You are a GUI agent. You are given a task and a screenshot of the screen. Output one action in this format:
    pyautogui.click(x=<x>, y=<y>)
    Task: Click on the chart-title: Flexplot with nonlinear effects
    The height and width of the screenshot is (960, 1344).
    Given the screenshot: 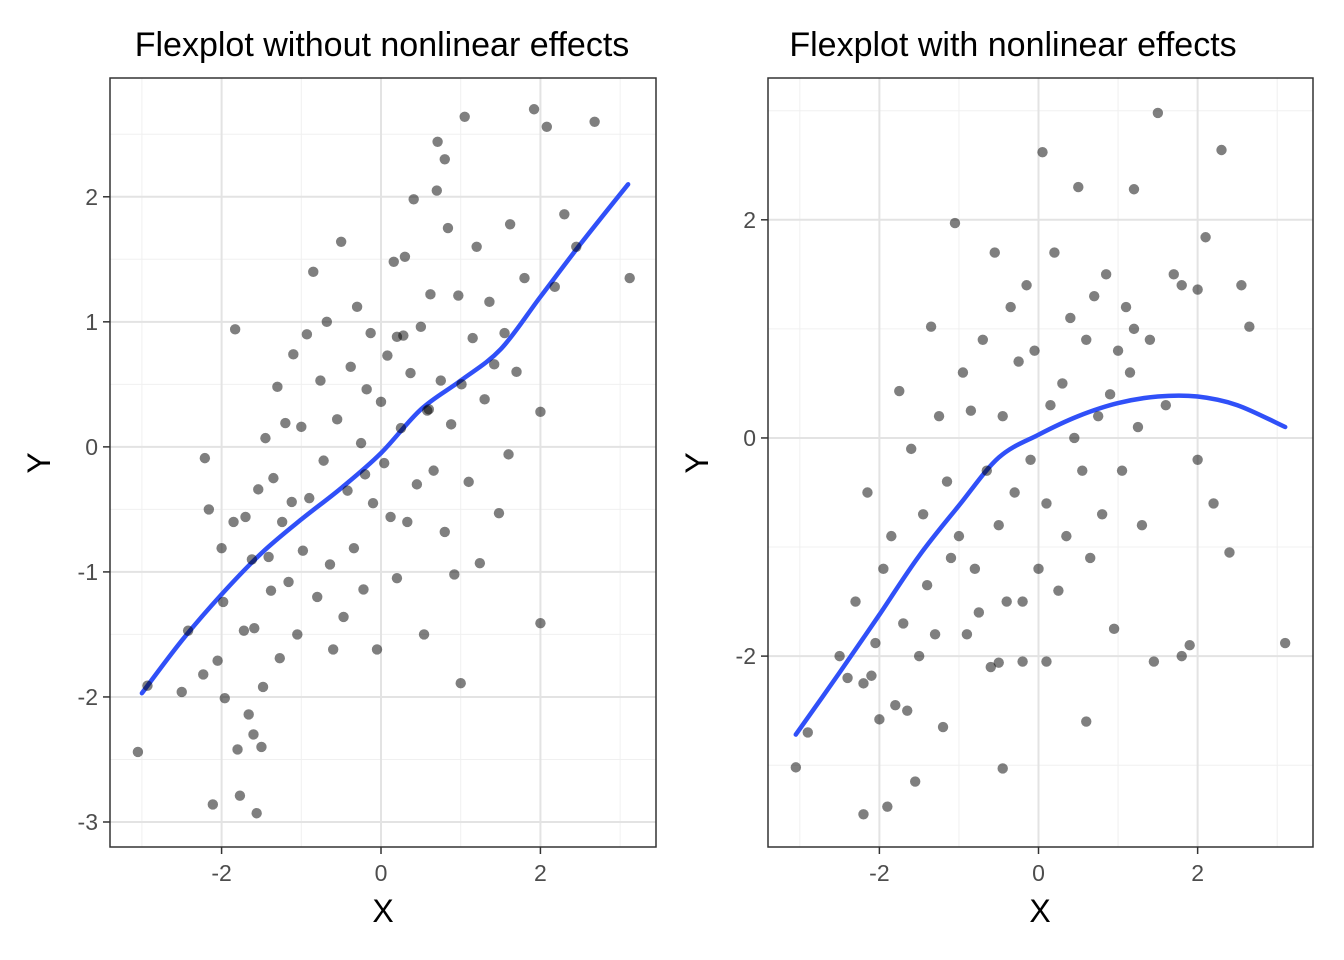 What is the action you would take?
    pyautogui.click(x=1012, y=45)
    